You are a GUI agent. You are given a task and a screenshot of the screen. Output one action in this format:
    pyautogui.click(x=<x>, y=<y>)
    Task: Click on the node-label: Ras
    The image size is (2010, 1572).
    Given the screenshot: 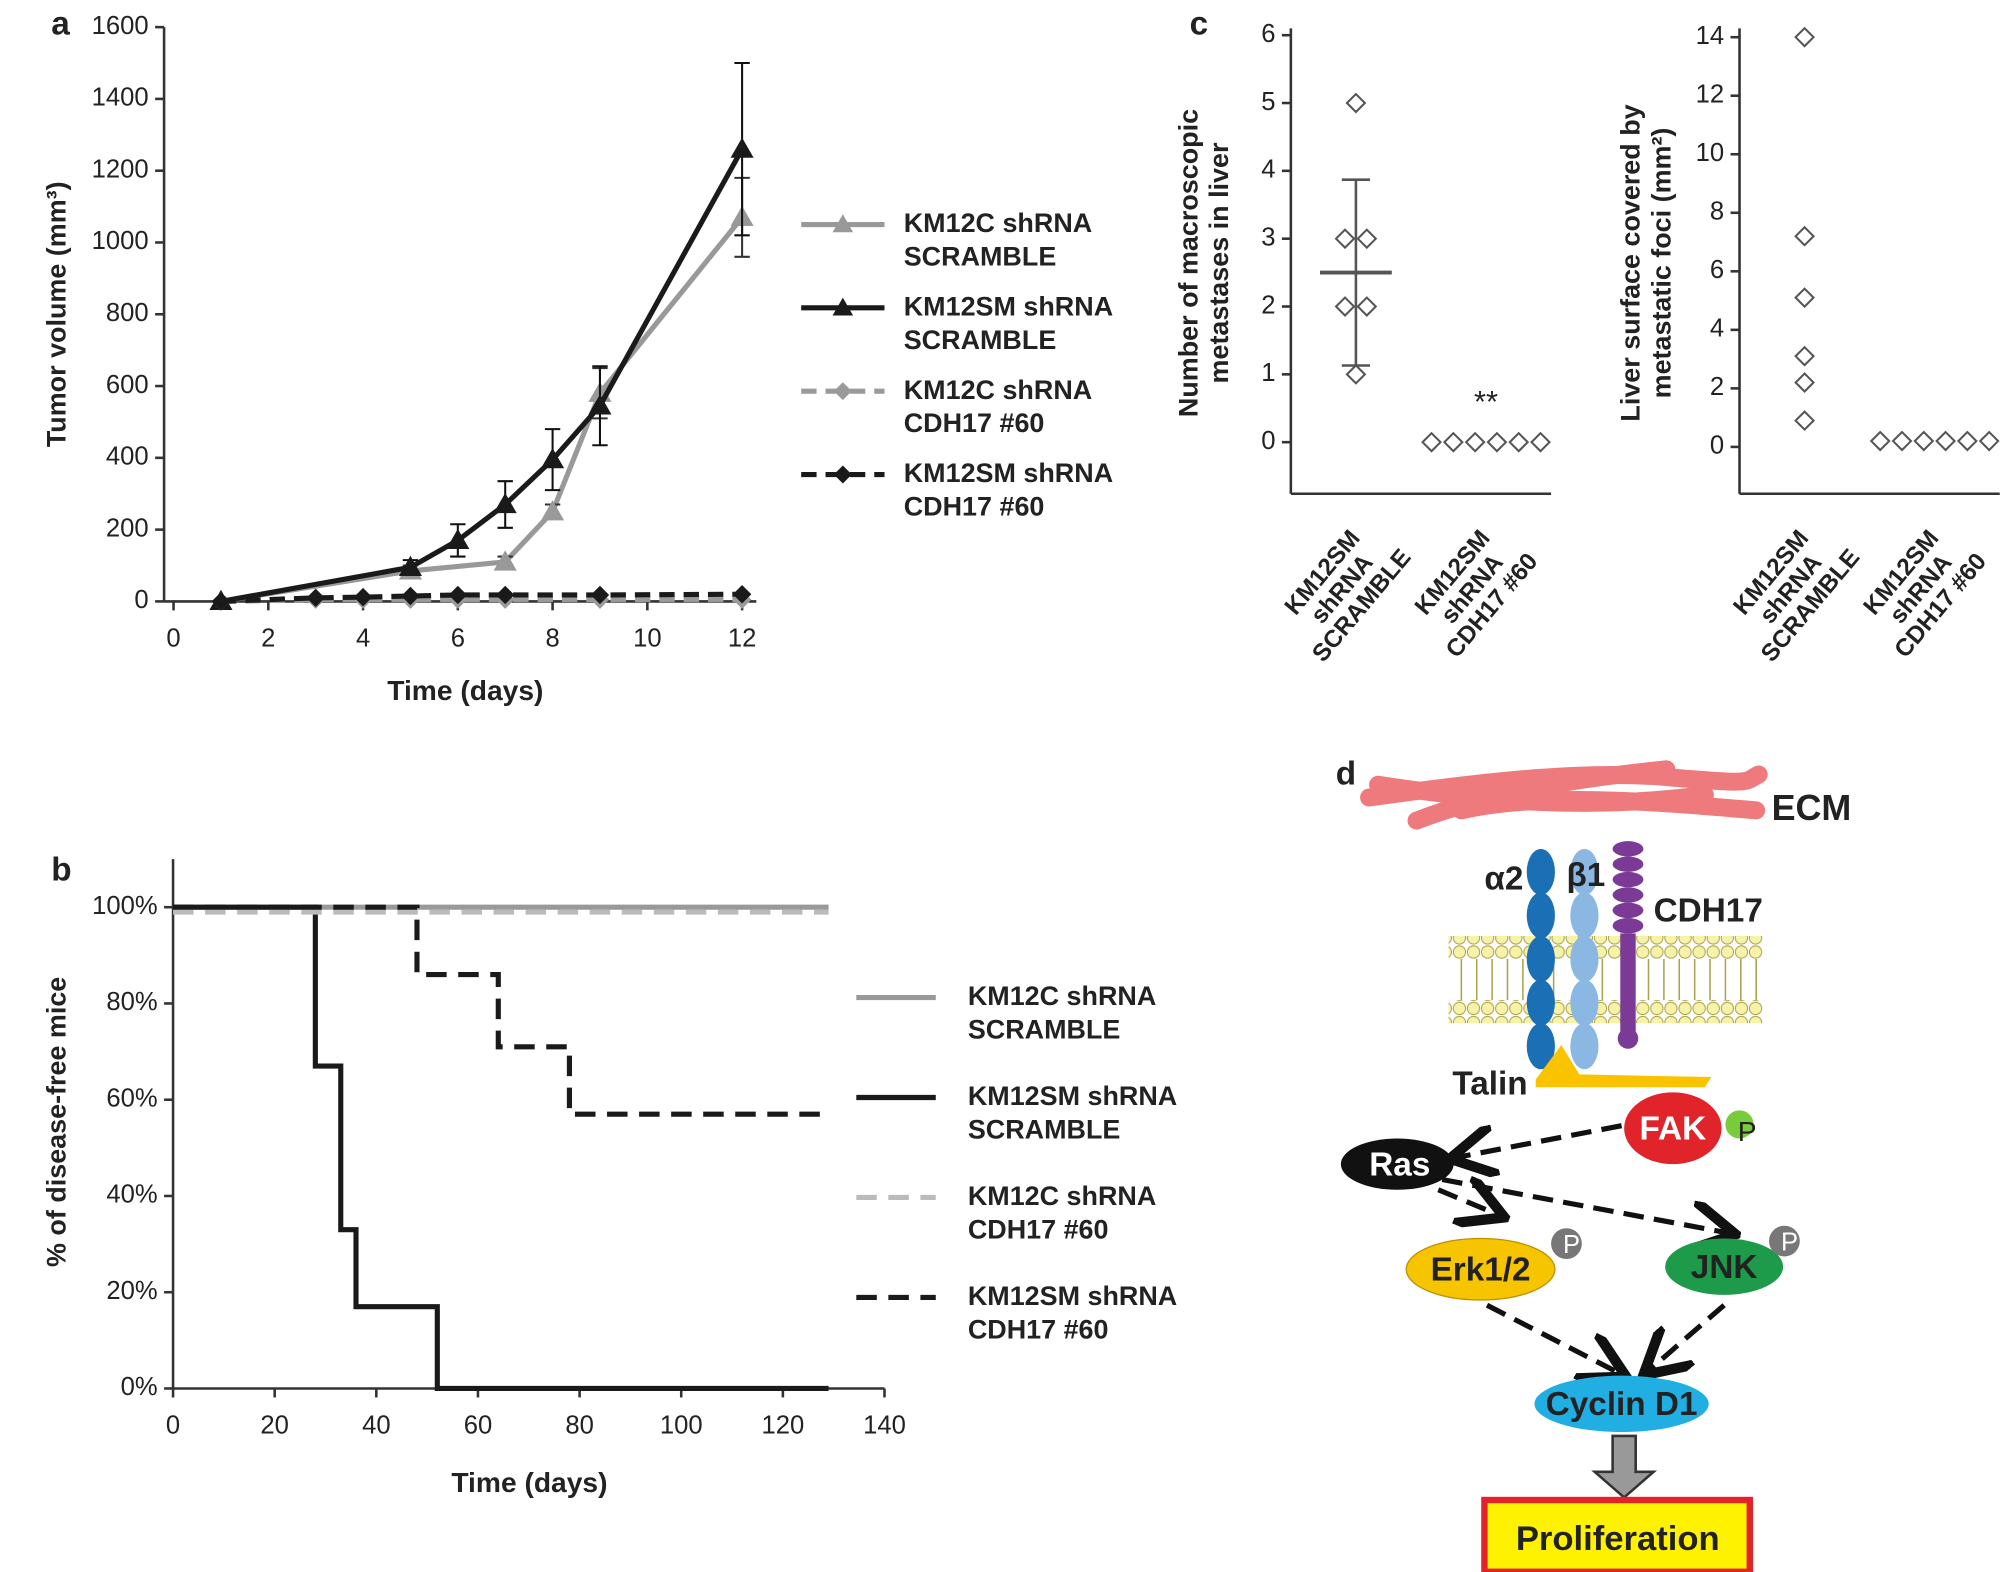 What is the action you would take?
    pyautogui.click(x=1399, y=1165)
    